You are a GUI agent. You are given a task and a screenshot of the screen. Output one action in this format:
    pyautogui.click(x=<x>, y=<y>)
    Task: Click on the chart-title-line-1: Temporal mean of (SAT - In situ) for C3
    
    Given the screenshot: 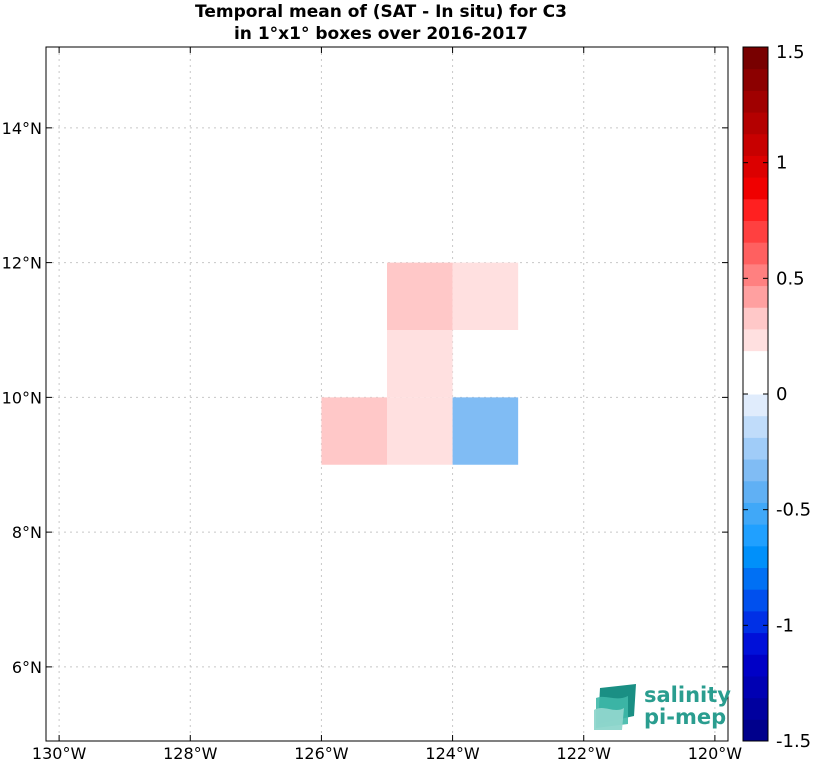 What is the action you would take?
    pyautogui.click(x=381, y=12)
    